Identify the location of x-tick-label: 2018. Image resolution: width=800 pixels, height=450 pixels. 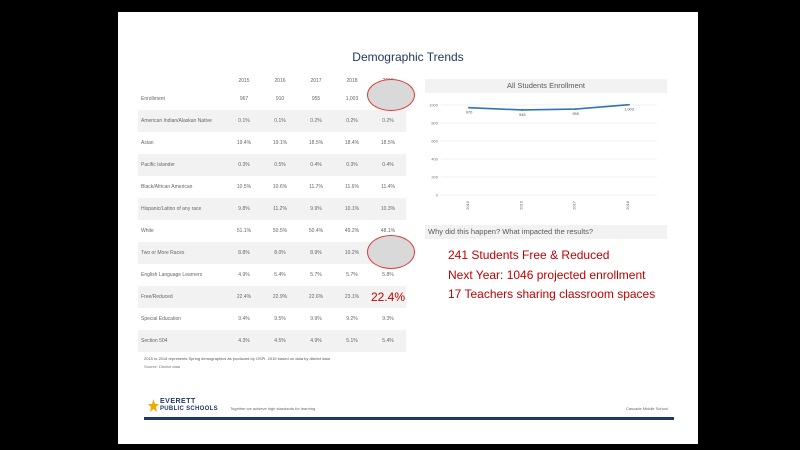
(627, 205).